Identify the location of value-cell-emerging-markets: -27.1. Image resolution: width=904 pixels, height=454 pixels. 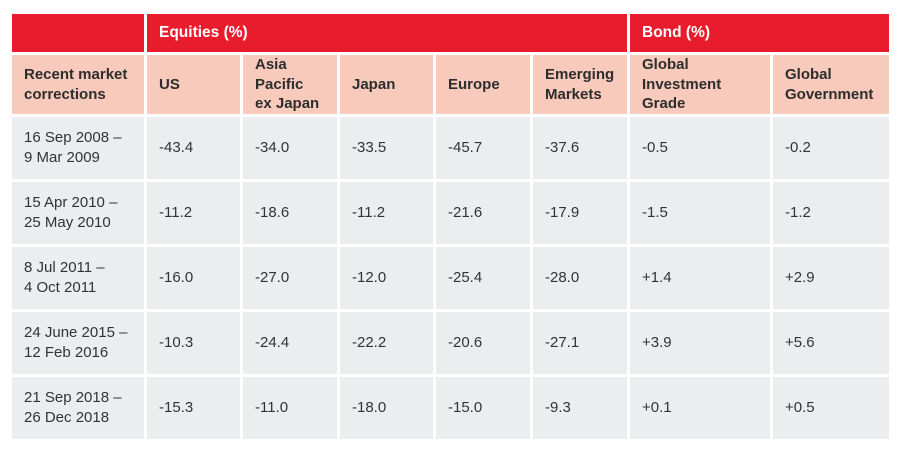
(580, 343).